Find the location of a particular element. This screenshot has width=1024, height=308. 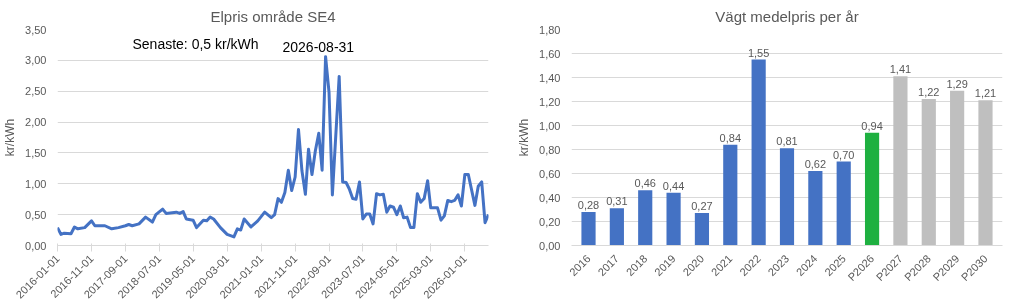

data-label: 0,46 is located at coordinates (645, 183).